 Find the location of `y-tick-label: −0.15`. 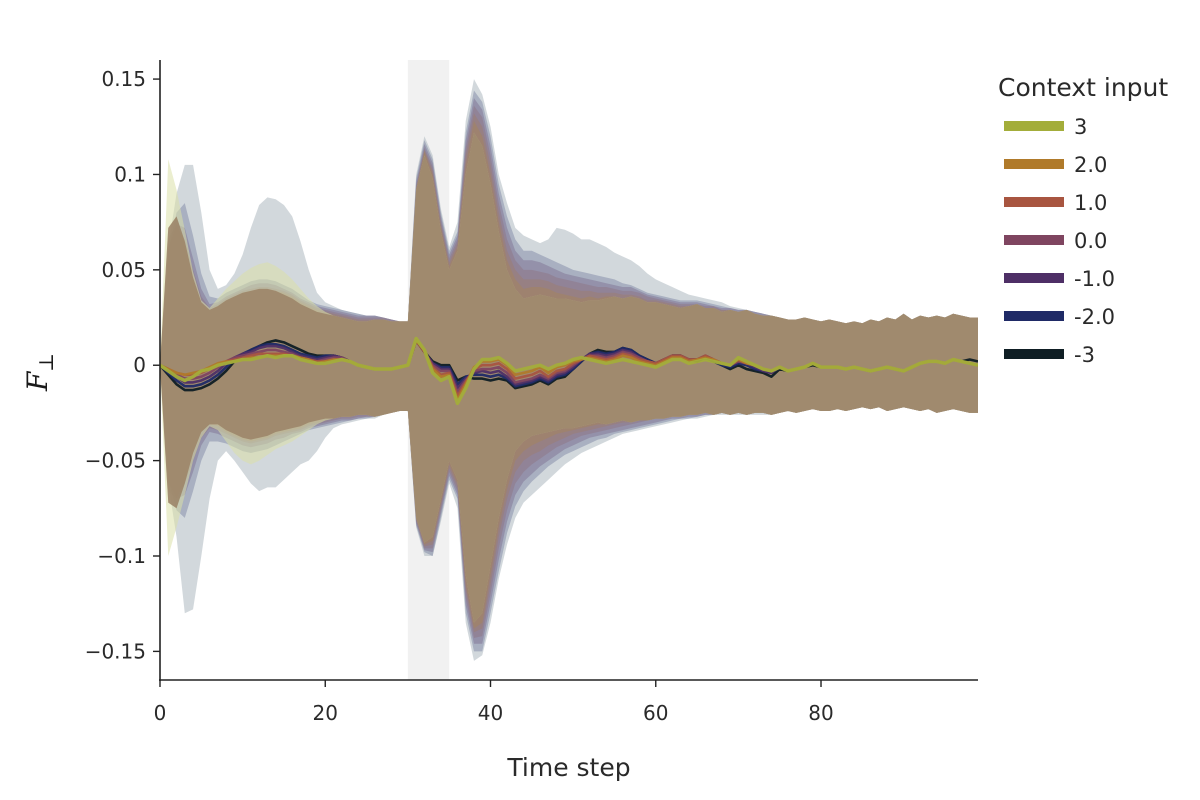

y-tick-label: −0.15 is located at coordinates (115, 651).